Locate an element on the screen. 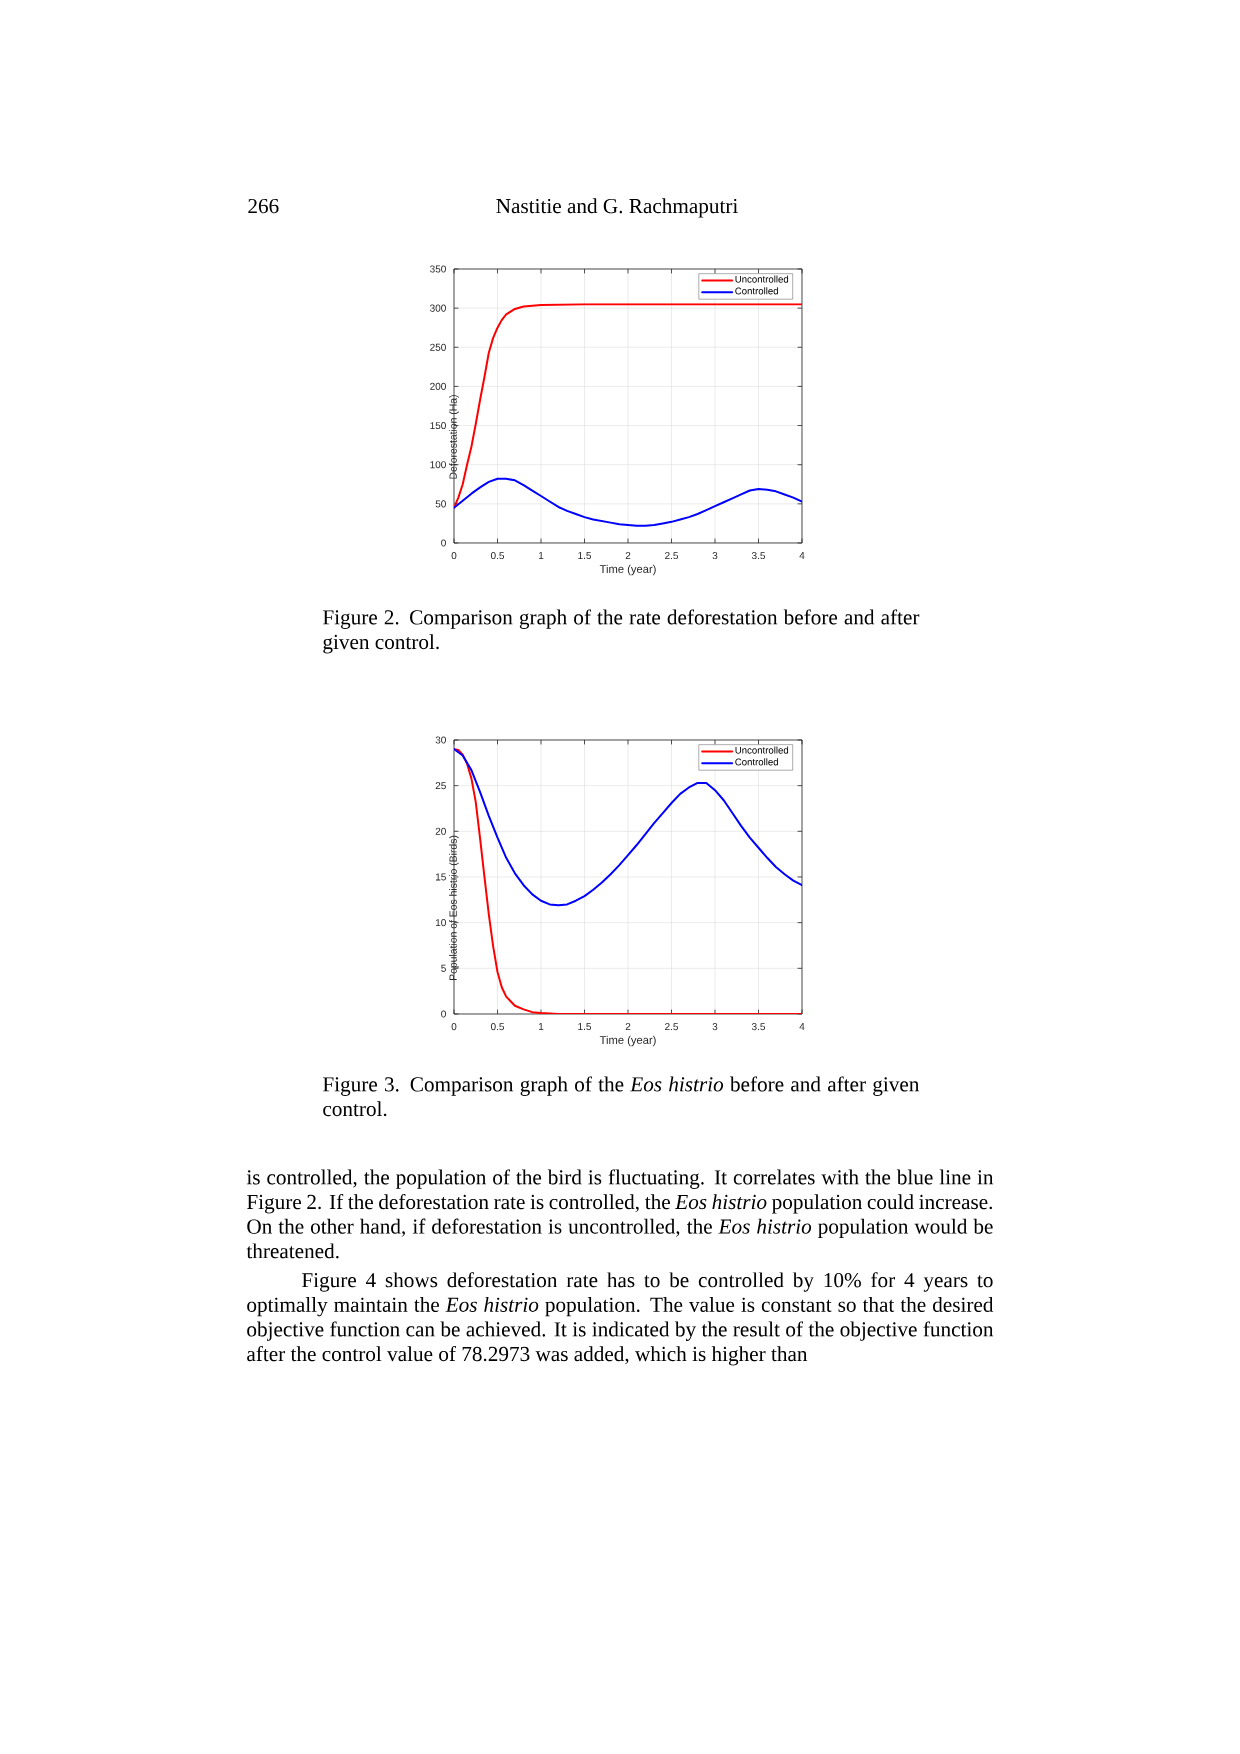 The height and width of the screenshot is (1754, 1240). caption: Figure 4 shows deforestation rate has to be controlled by 10% for 4 years to optimally maintain the Eos histrio population. The value is constant so that the desired objective function can be achieved. It is indicated by the result of the objective function after the control value of 78.2973 was added, which is higher than is located at coordinates (620, 1319).